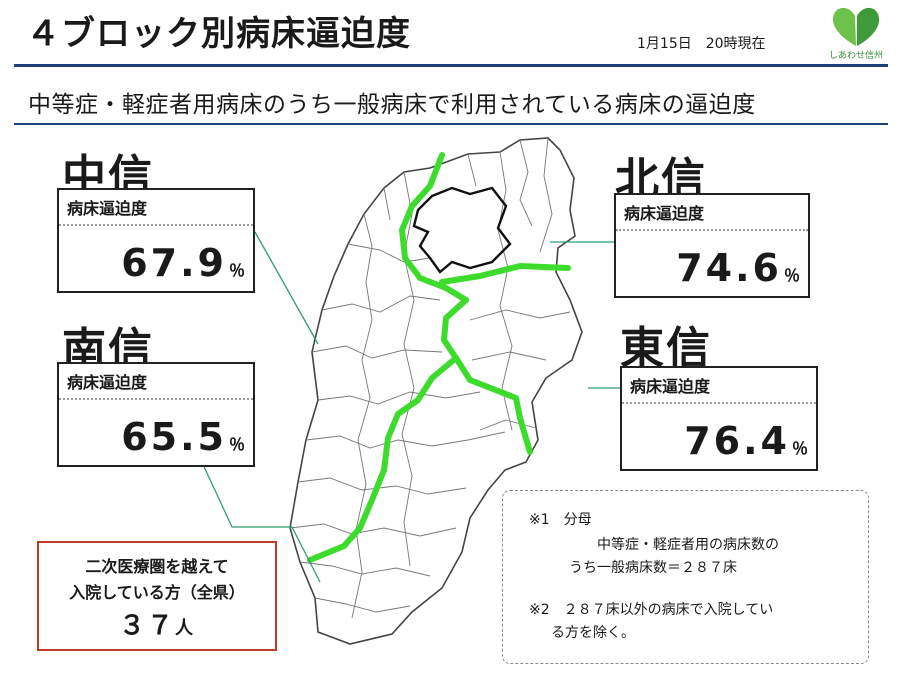 The image size is (900, 675). Describe the element at coordinates (174, 263) in the screenshot. I see `occupancy-number: 67.9` at that location.